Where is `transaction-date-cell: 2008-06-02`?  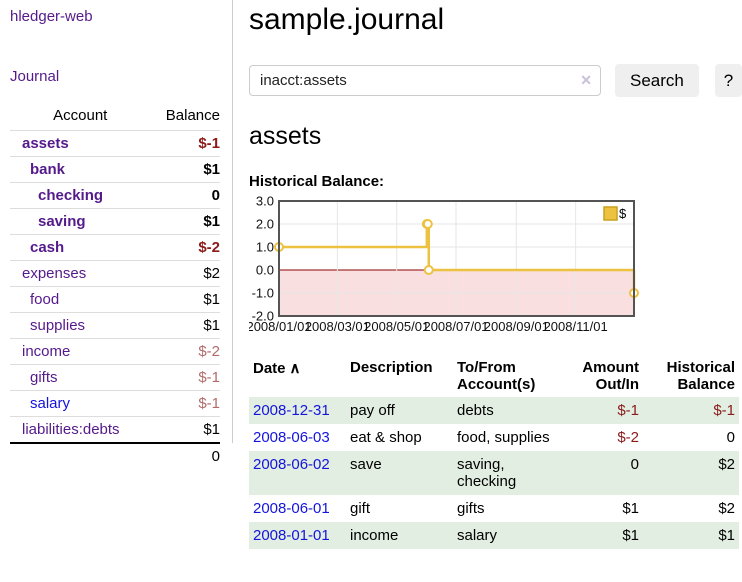 transaction-date-cell: 2008-06-02 is located at coordinates (297, 473).